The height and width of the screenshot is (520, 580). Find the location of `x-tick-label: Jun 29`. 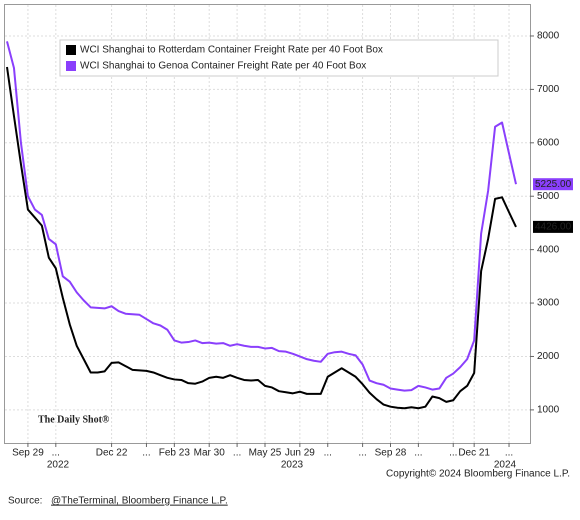

x-tick-label: Jun 29 is located at coordinates (300, 453).